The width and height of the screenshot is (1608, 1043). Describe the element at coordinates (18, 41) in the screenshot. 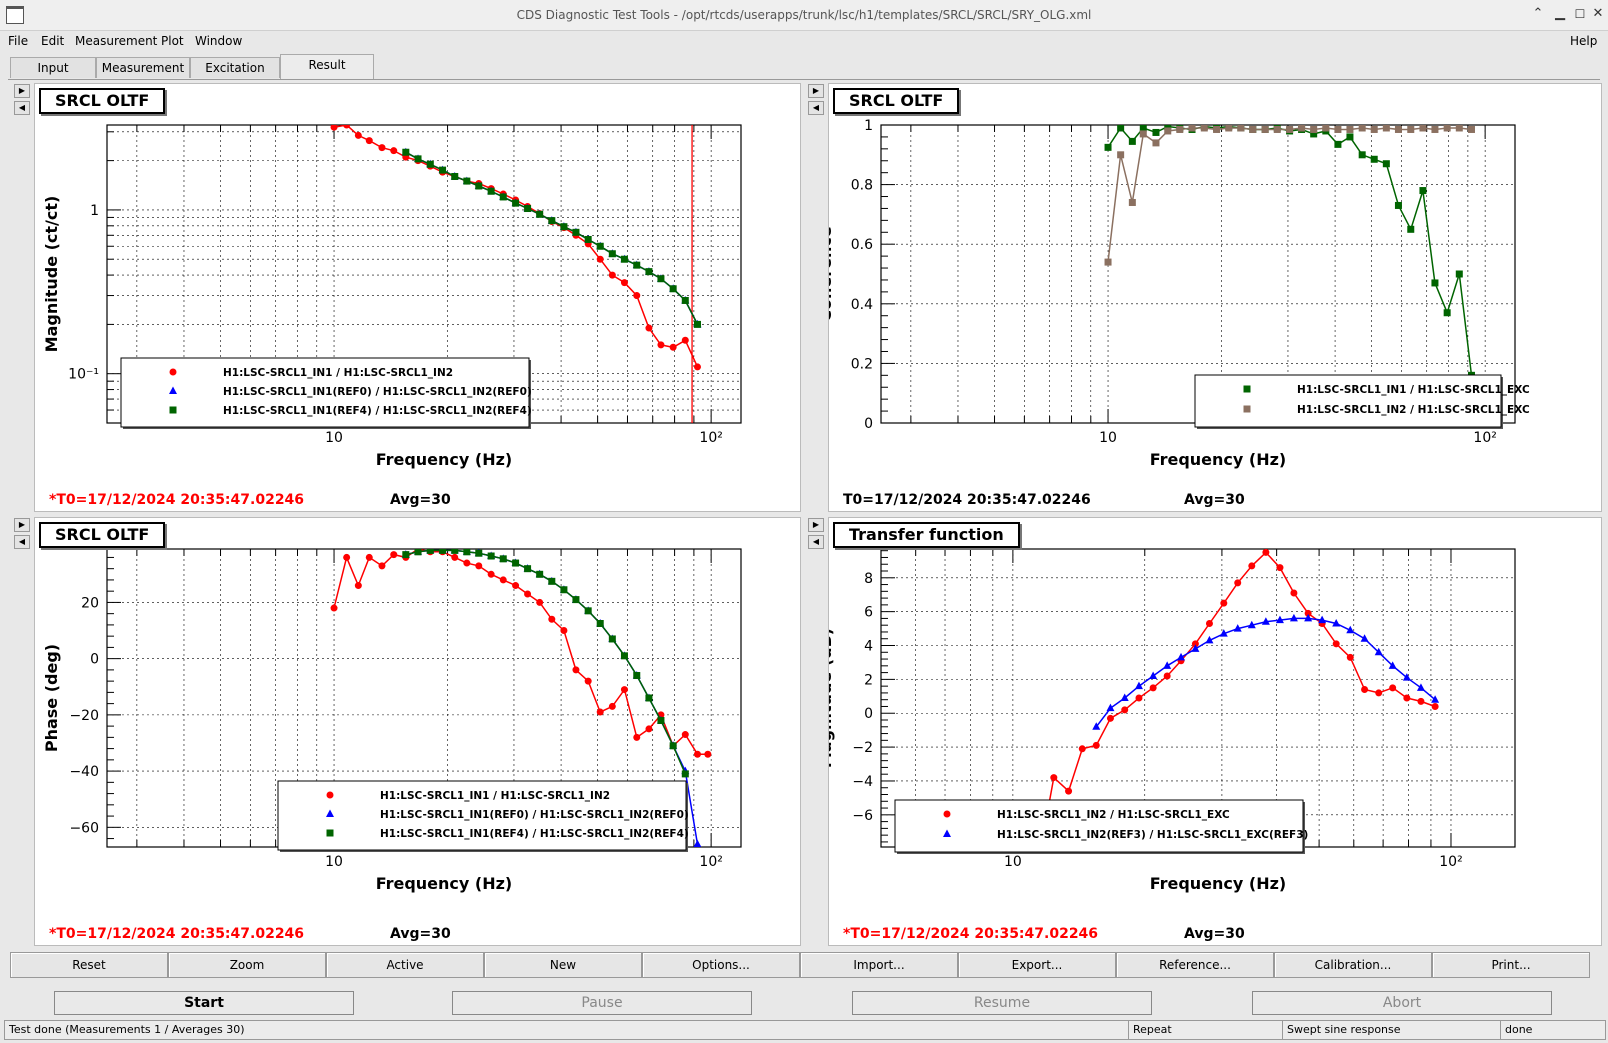

I see `menu-file: File` at that location.